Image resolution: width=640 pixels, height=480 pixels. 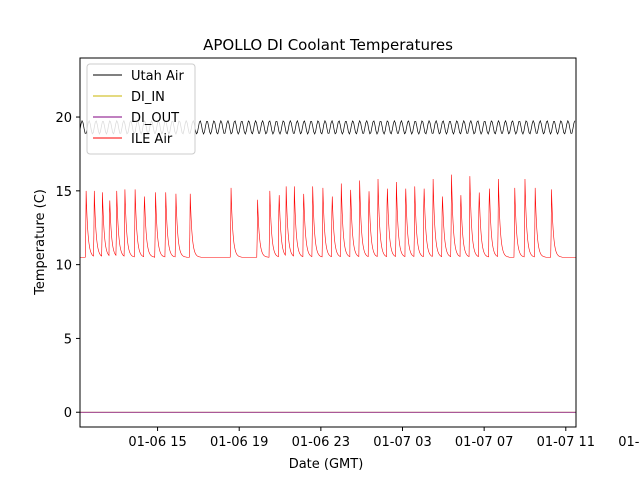 What do you see at coordinates (68, 339) in the screenshot?
I see `y-tick-label: 5` at bounding box center [68, 339].